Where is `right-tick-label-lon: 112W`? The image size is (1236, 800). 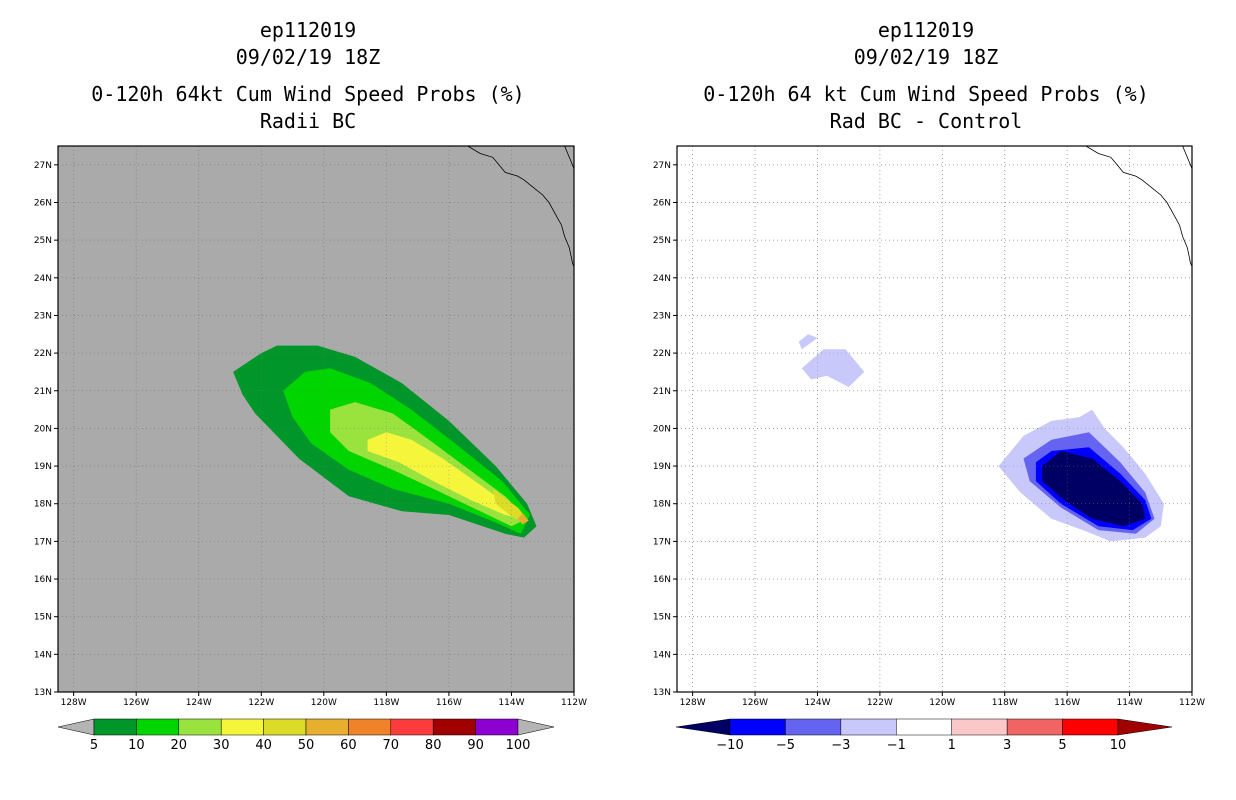 right-tick-label-lon: 112W is located at coordinates (1192, 703).